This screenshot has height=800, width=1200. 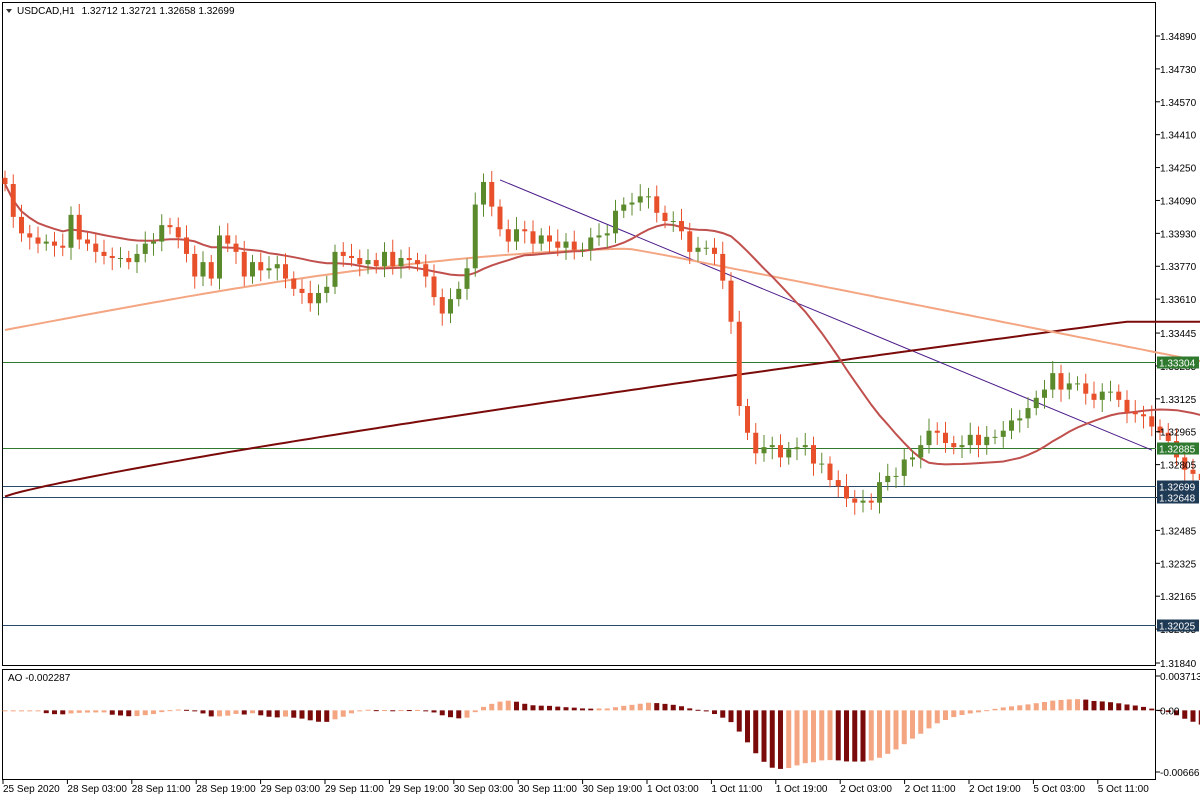 I want to click on time-tick-label: 2 Oct 03:00, so click(x=866, y=789).